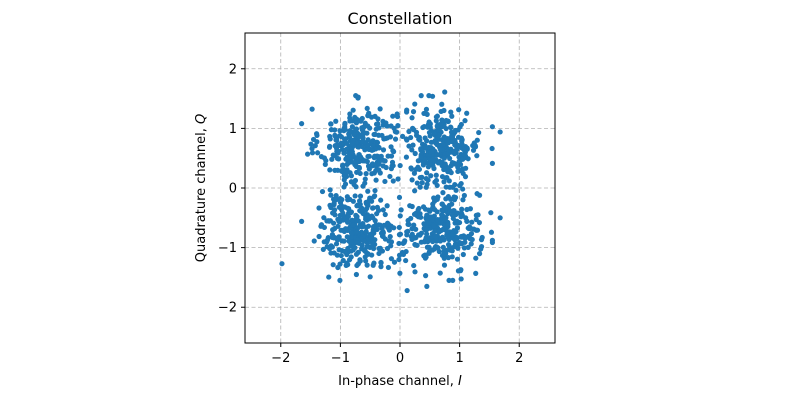 The width and height of the screenshot is (800, 404). What do you see at coordinates (400, 381) in the screenshot?
I see `x-axis-label: In-phase channel, I` at bounding box center [400, 381].